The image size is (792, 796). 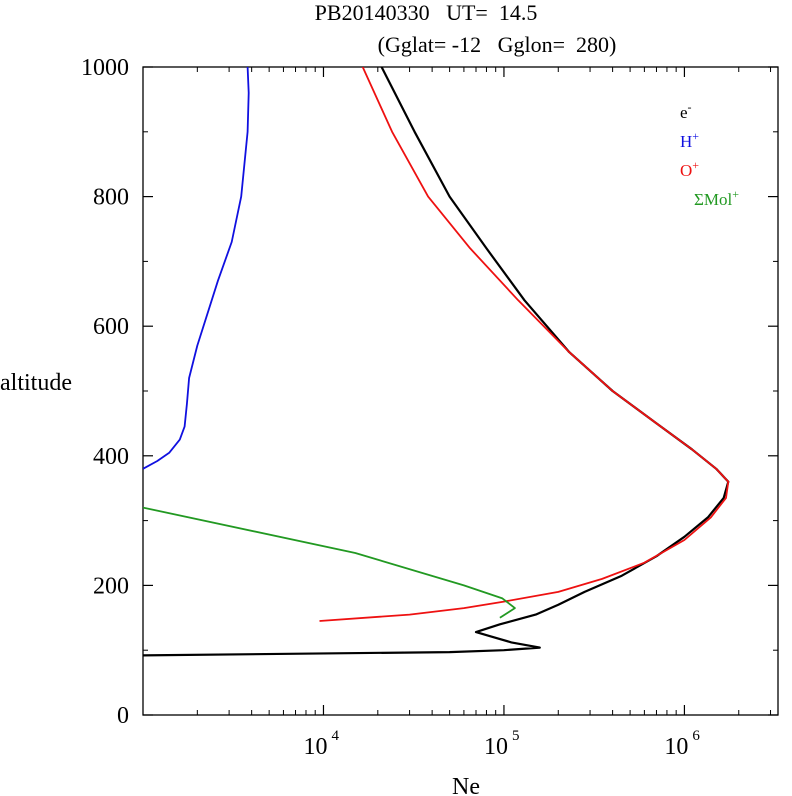 What do you see at coordinates (111, 198) in the screenshot?
I see `y-tick-label: 800` at bounding box center [111, 198].